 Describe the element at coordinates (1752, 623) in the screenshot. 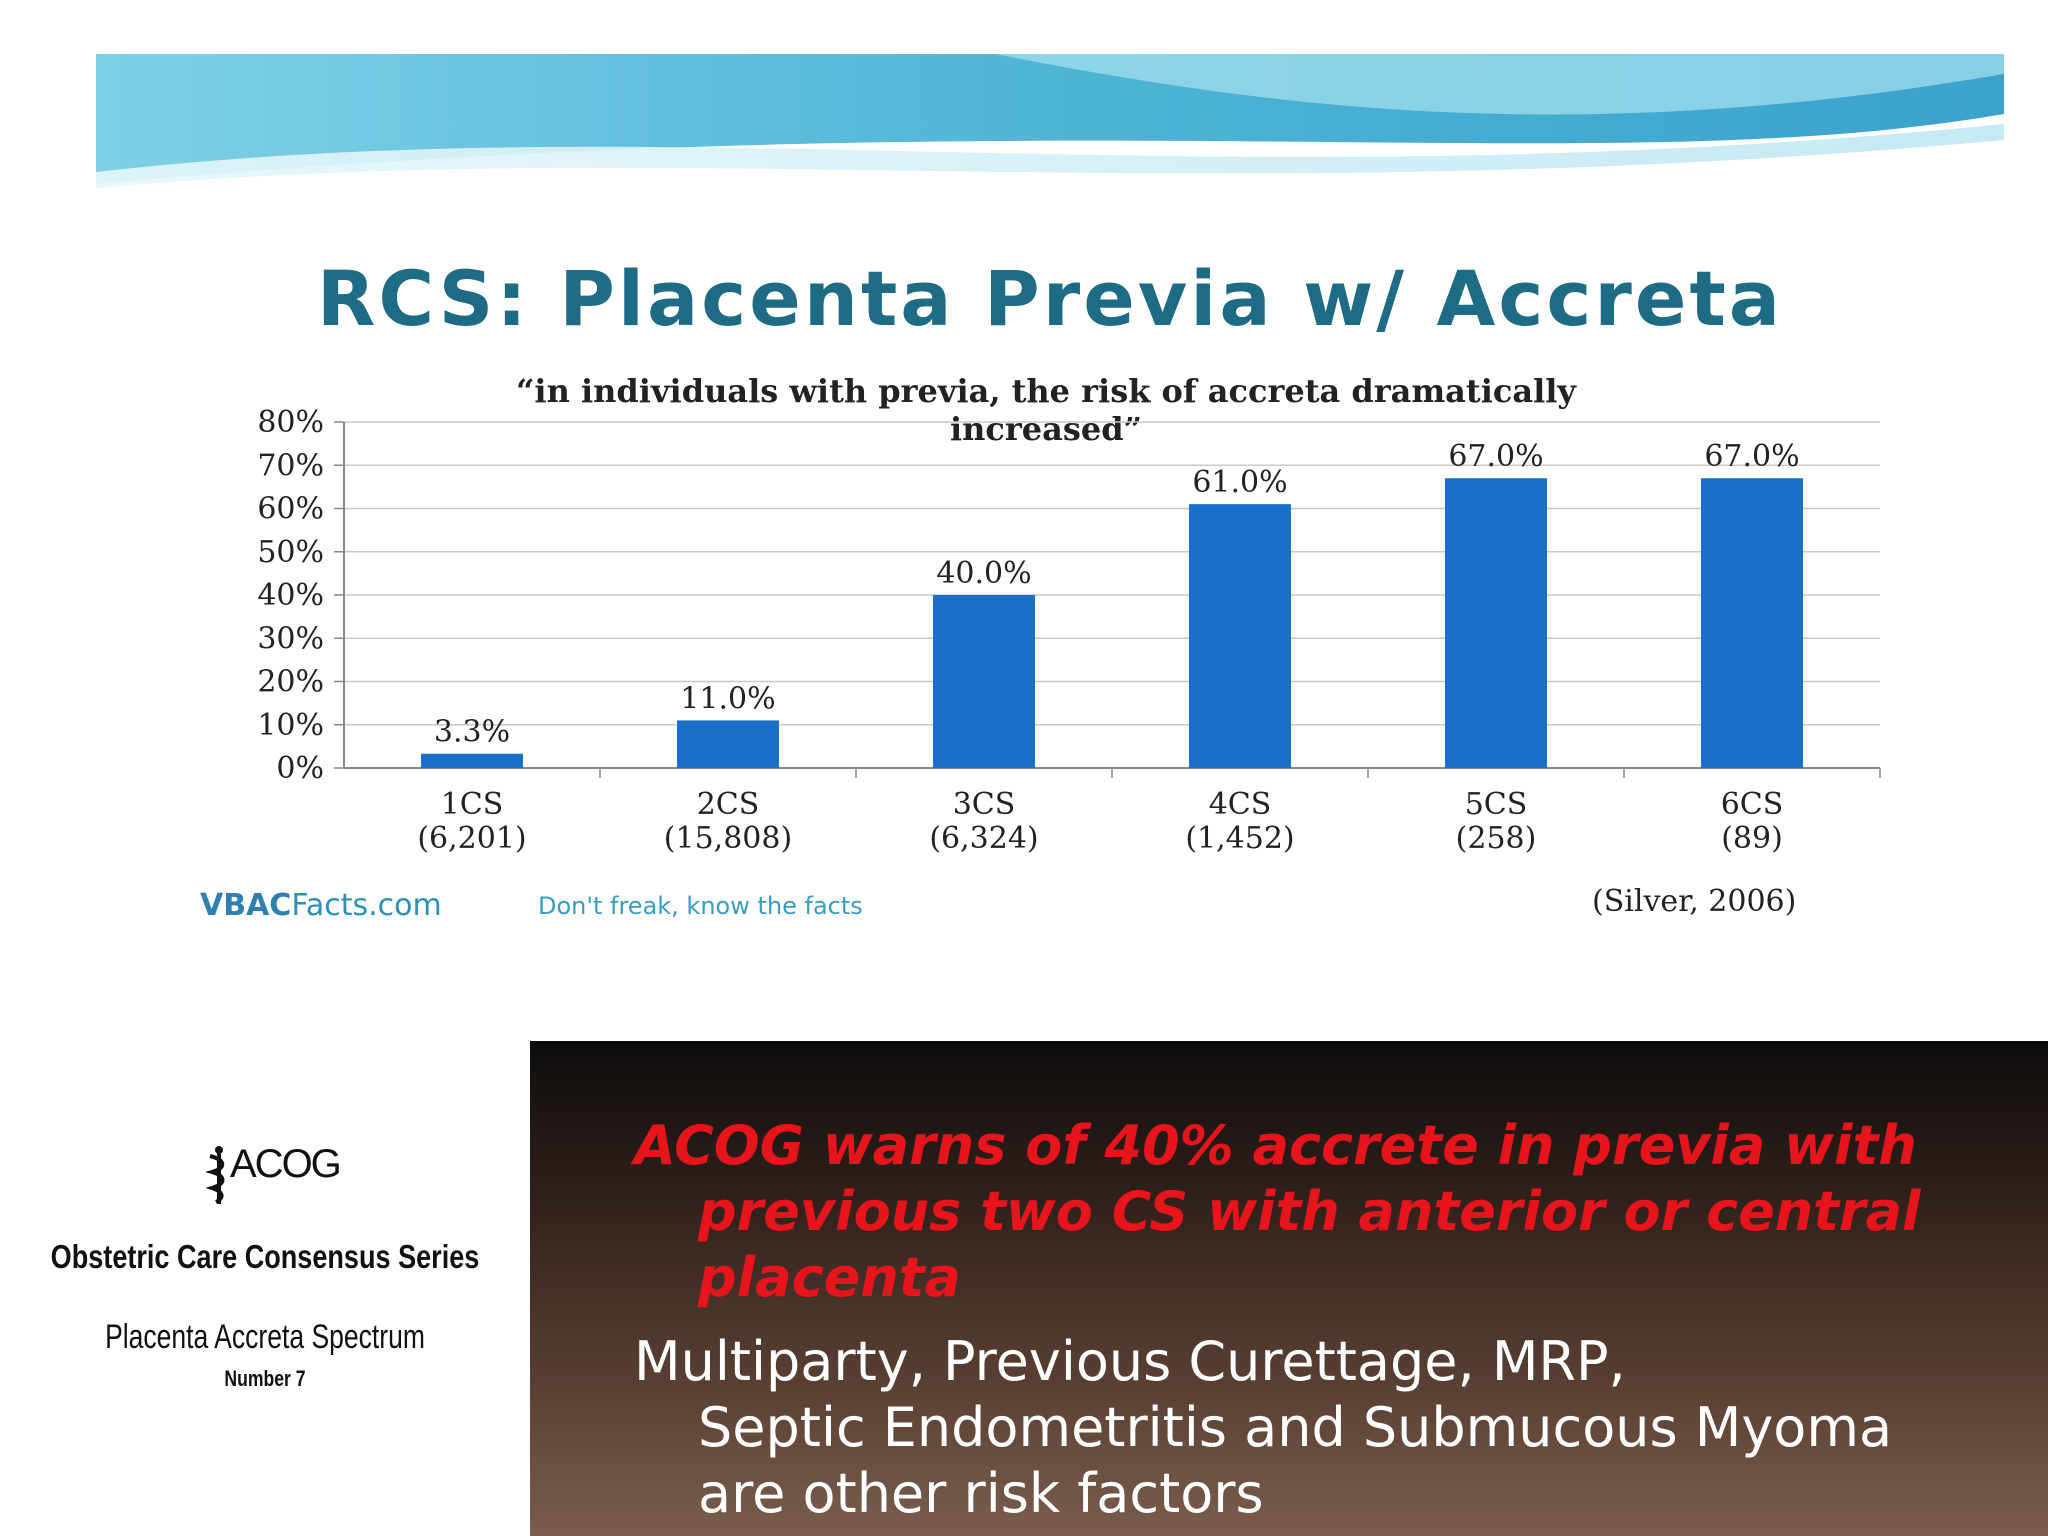

I see `bar-6cs` at that location.